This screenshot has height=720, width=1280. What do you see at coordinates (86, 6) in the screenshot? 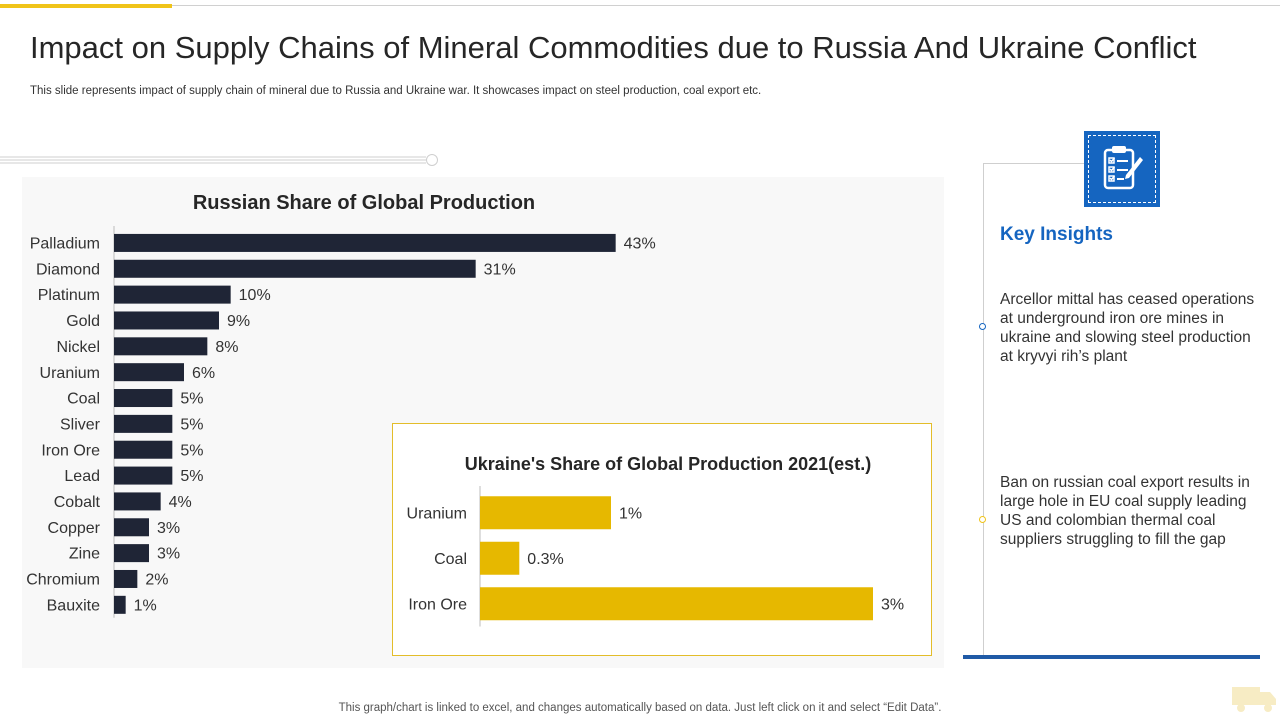
I see `top-accent-bar` at bounding box center [86, 6].